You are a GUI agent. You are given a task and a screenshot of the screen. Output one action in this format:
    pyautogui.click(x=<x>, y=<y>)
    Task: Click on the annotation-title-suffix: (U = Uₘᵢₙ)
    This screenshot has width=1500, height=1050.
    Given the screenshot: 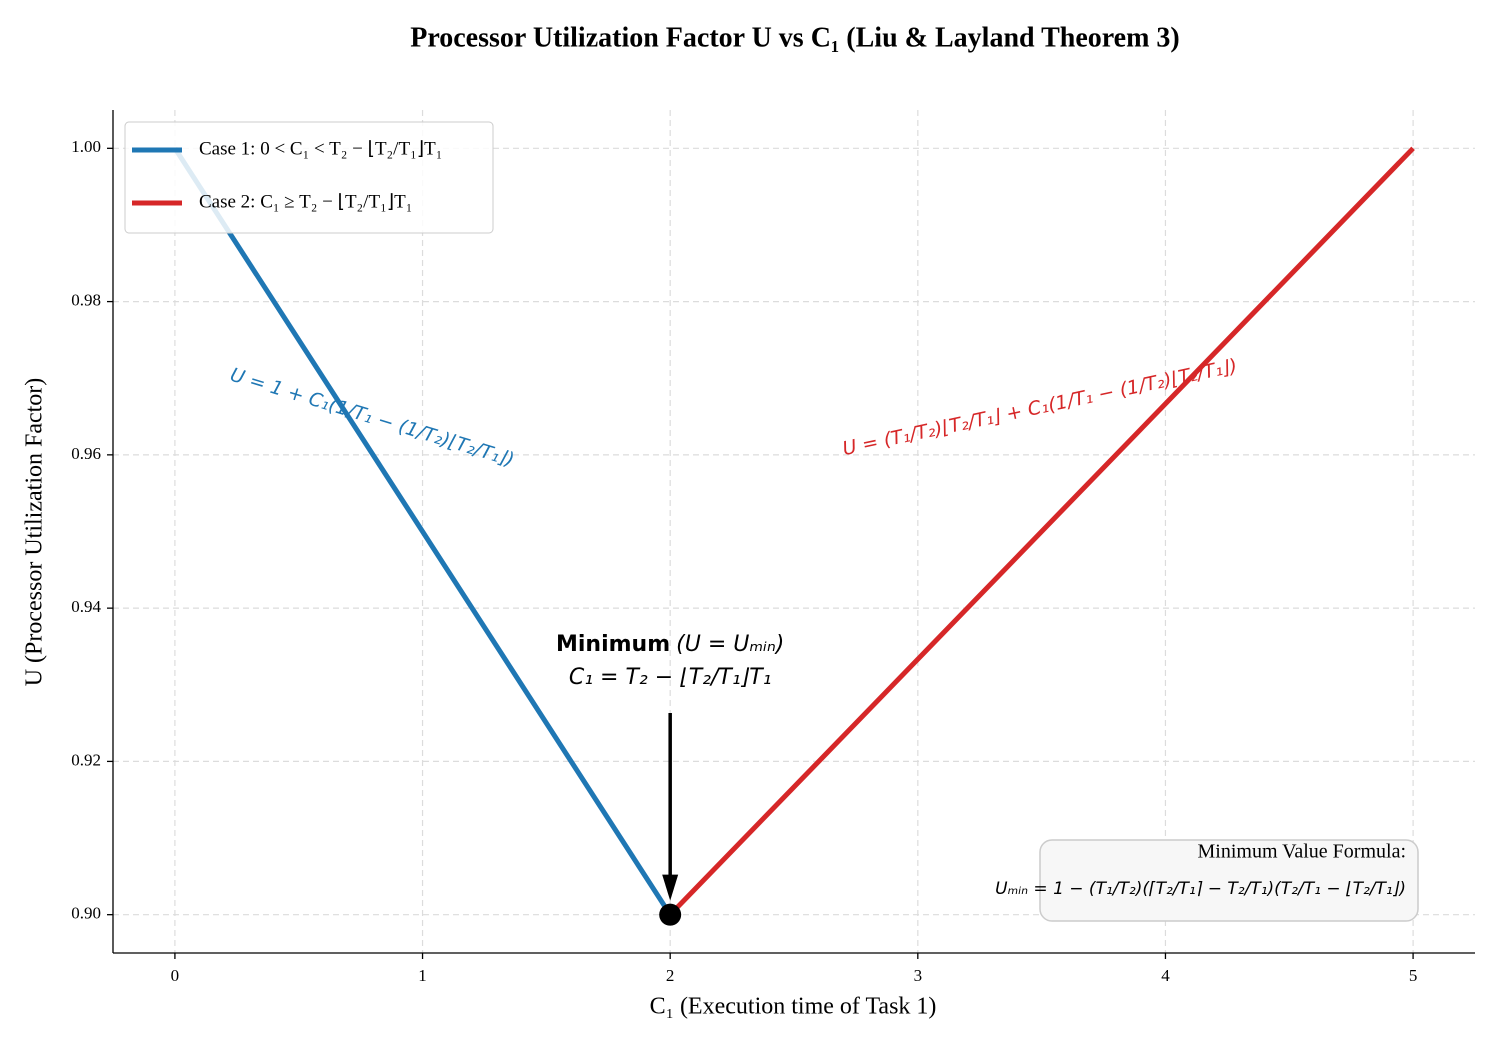 What is the action you would take?
    pyautogui.click(x=730, y=644)
    